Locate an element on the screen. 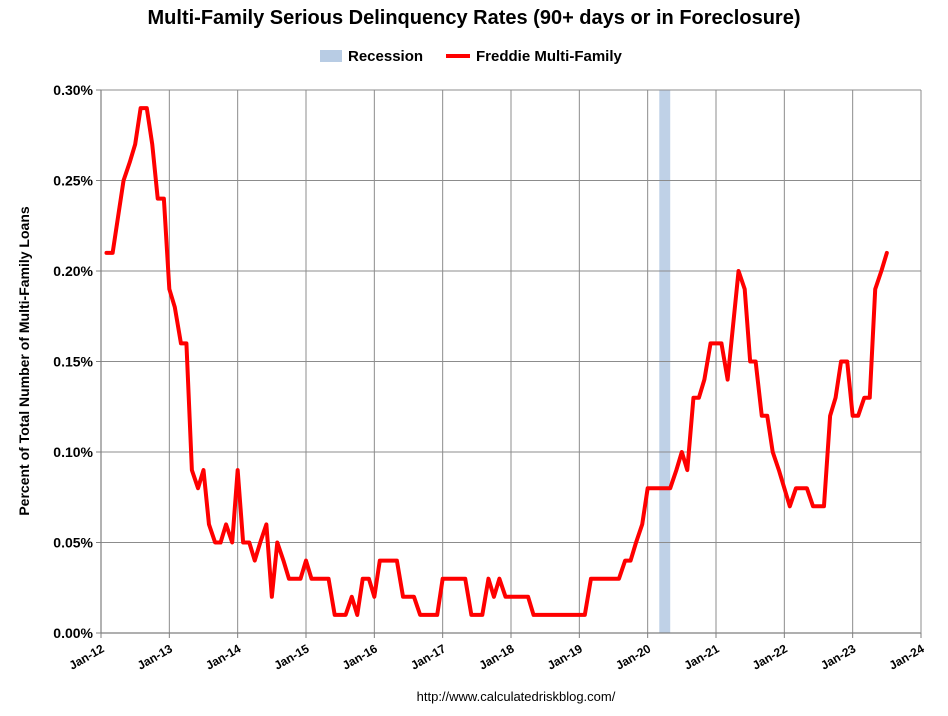 The image size is (948, 716). x-tick-label: Jan-17 is located at coordinates (428, 656).